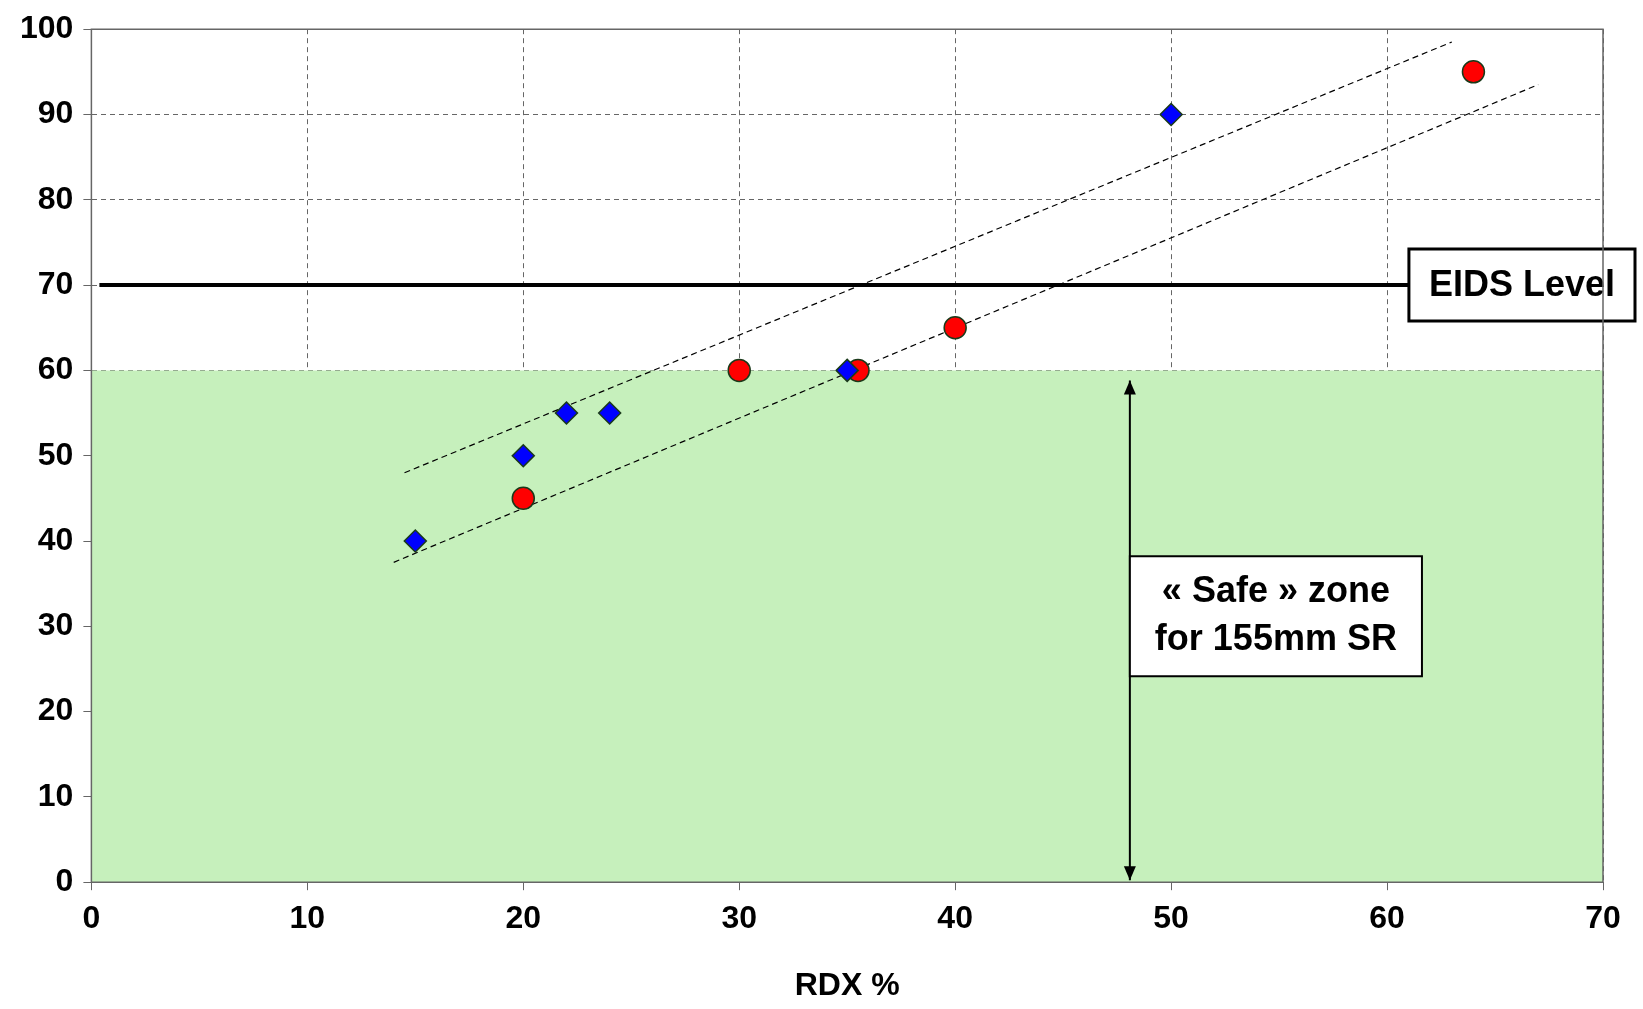 This screenshot has width=1643, height=1009. I want to click on y-tick-label: 90, so click(55, 112).